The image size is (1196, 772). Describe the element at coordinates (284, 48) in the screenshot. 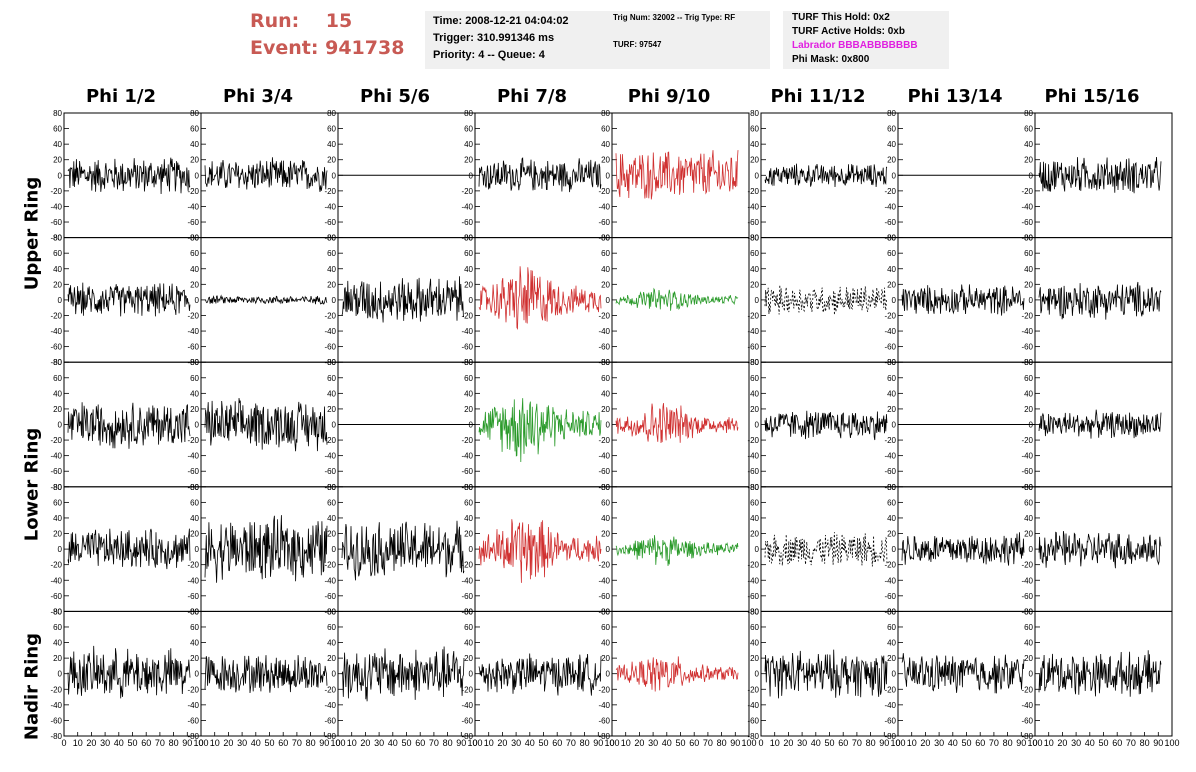

I see `event-label: Event:` at that location.